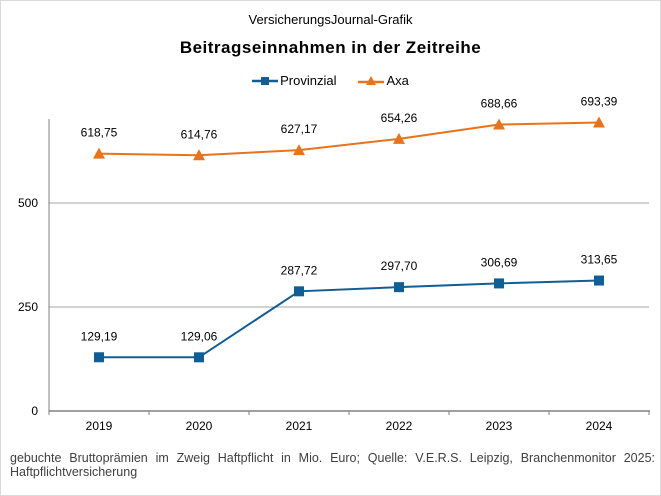  I want to click on x-tick-label: 2021, so click(299, 426).